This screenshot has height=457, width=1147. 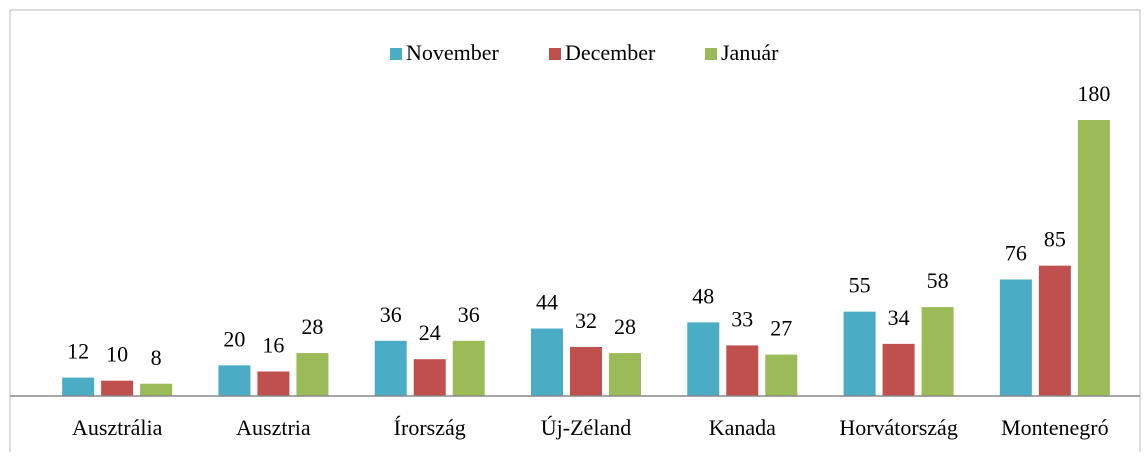 What do you see at coordinates (117, 427) in the screenshot?
I see `x-tick-label: Ausztrália` at bounding box center [117, 427].